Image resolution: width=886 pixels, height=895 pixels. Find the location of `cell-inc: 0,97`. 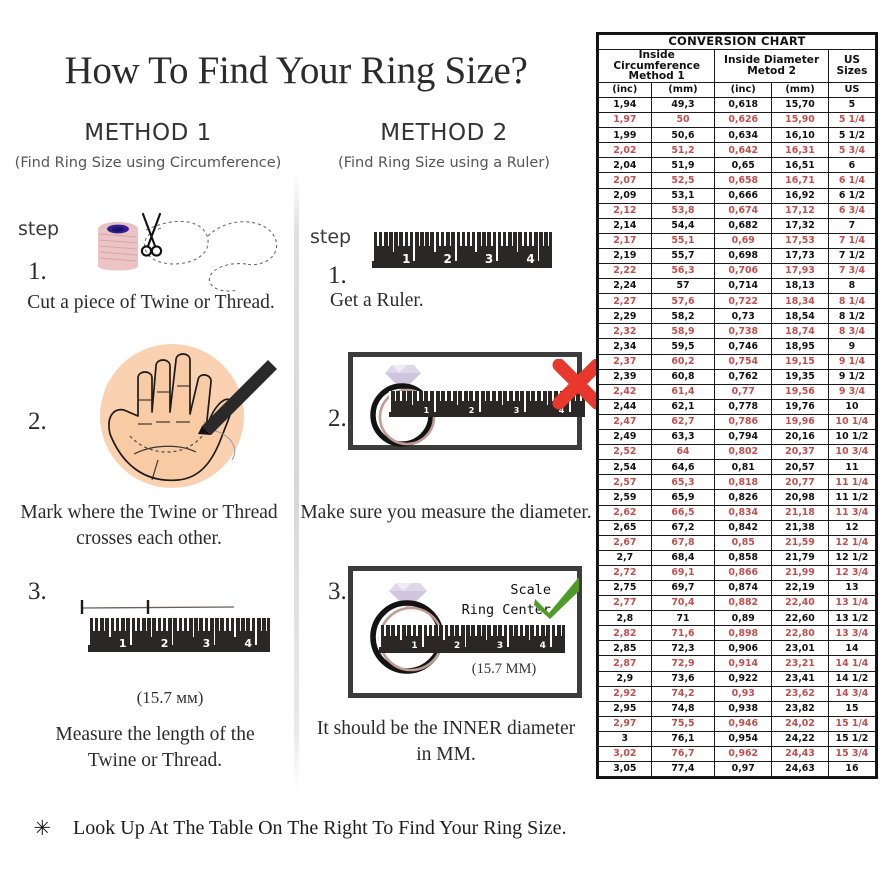

cell-inc: 0,97 is located at coordinates (743, 769).